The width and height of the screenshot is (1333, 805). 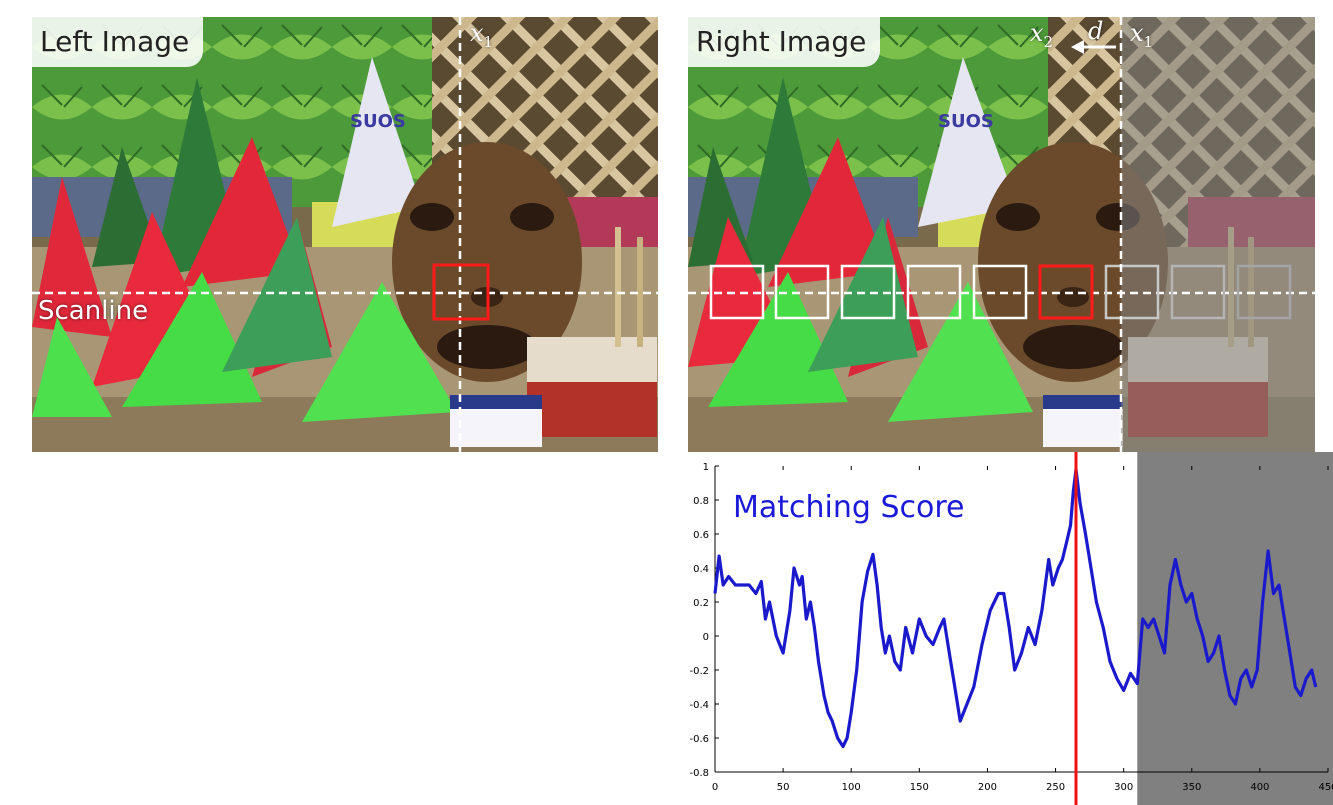 What do you see at coordinates (701, 501) in the screenshot?
I see `y-tick-label: 0.8` at bounding box center [701, 501].